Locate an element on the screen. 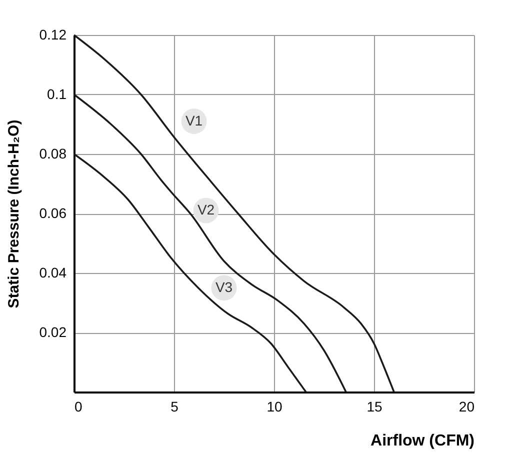 Image resolution: width=519 pixels, height=472 pixels. x-tick-label: 20 is located at coordinates (466, 406).